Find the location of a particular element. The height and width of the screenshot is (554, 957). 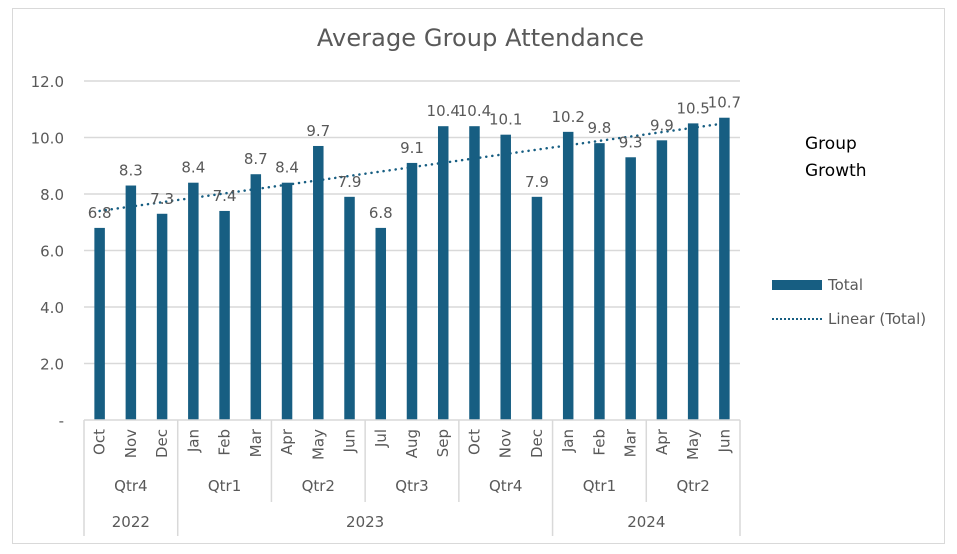

y-tick-label: 12.0 is located at coordinates (47, 82).